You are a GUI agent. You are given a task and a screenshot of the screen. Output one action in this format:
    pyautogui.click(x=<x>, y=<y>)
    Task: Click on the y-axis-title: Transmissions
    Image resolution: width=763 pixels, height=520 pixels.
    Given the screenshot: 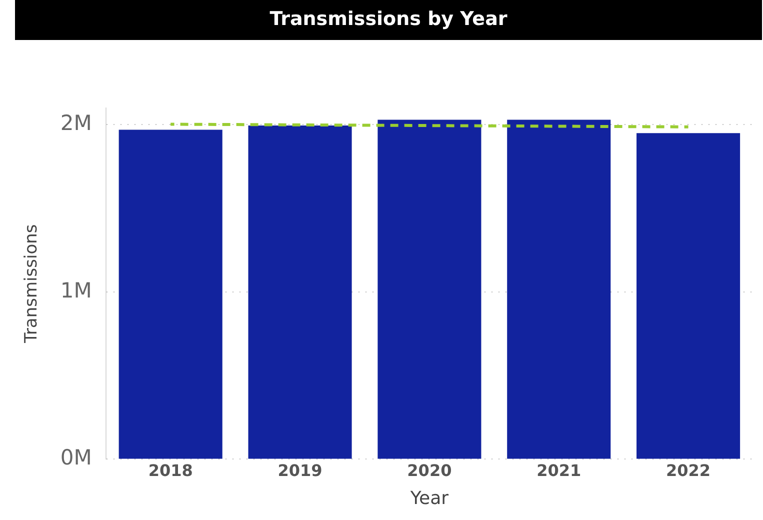 What is the action you would take?
    pyautogui.click(x=32, y=284)
    